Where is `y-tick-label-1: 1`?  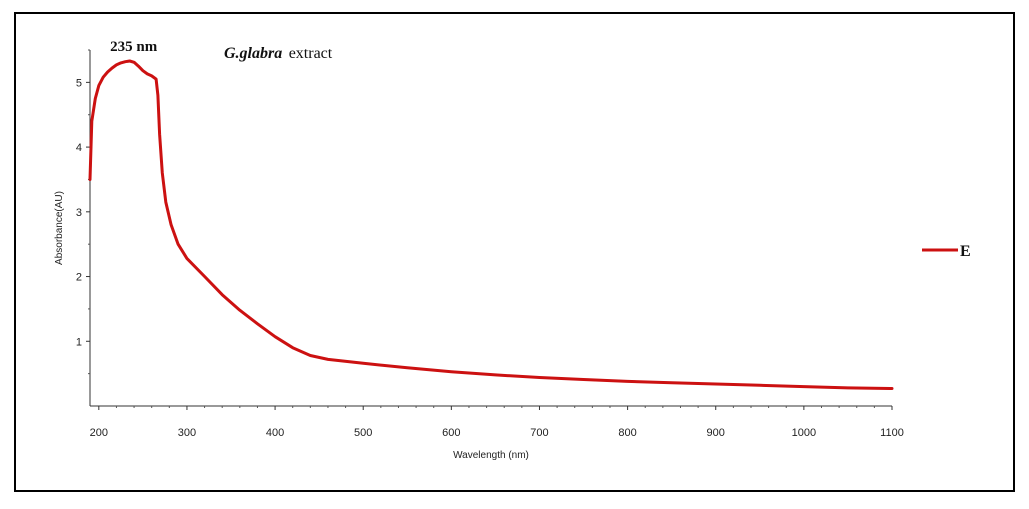 y-tick-label-1: 1 is located at coordinates (79, 342).